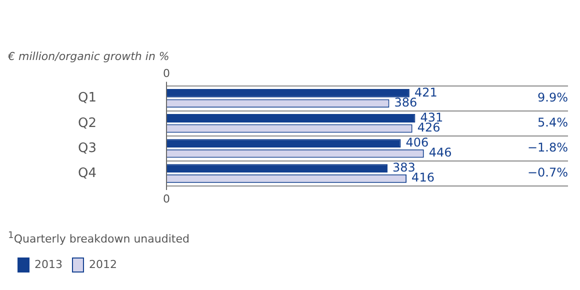 The width and height of the screenshot is (580, 290). Describe the element at coordinates (553, 123) in the screenshot. I see `text: 5.4%` at that location.